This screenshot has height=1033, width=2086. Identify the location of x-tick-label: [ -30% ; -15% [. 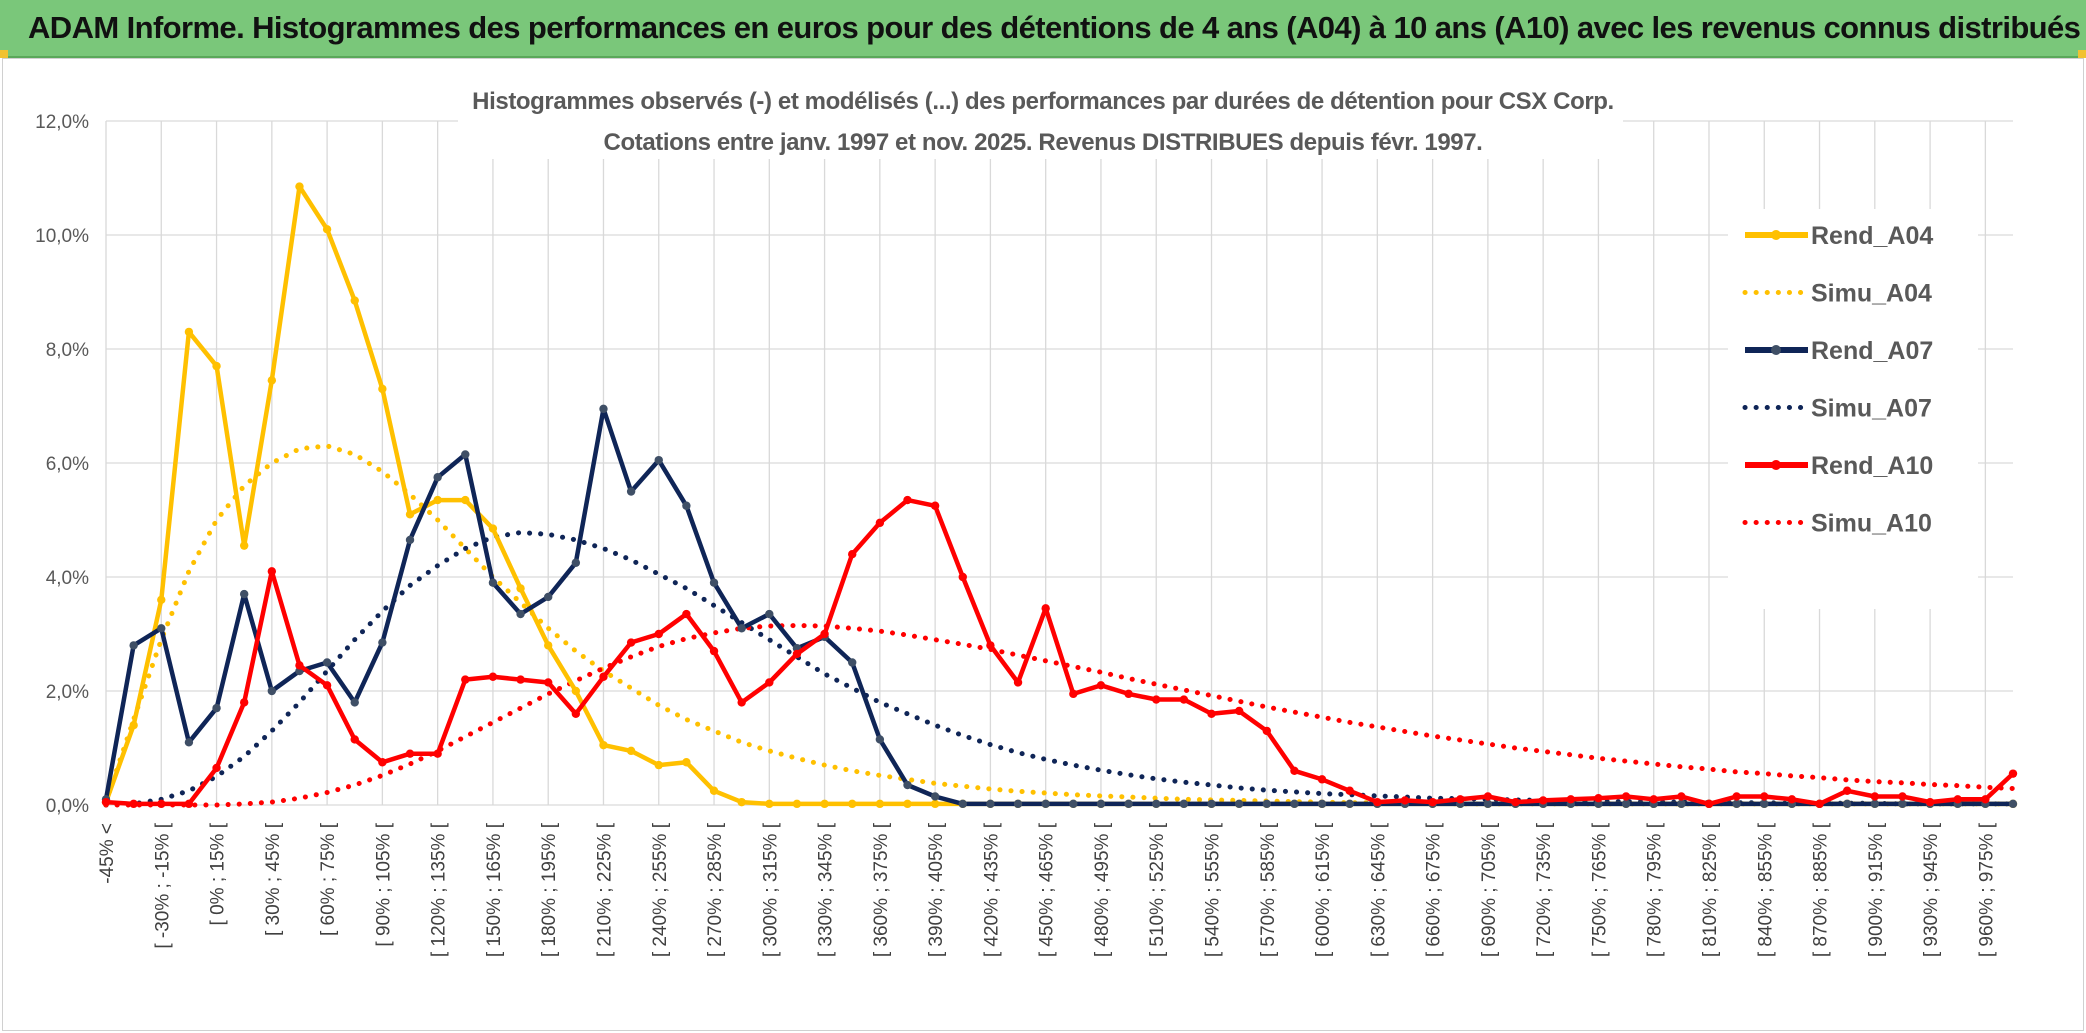
(162, 885).